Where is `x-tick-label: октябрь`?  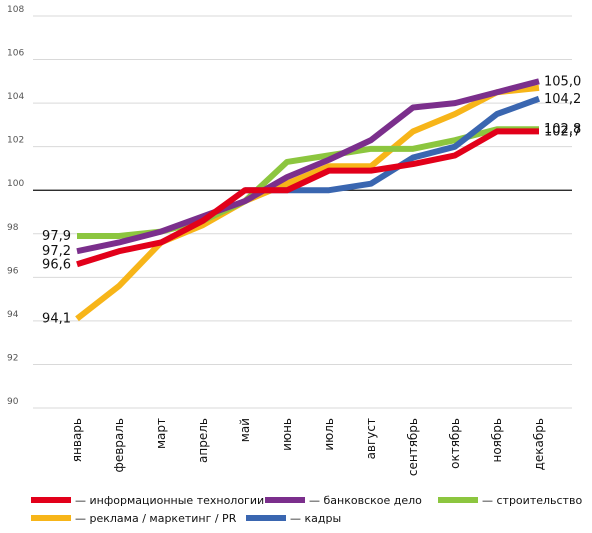 x-tick-label: октябрь is located at coordinates (455, 443).